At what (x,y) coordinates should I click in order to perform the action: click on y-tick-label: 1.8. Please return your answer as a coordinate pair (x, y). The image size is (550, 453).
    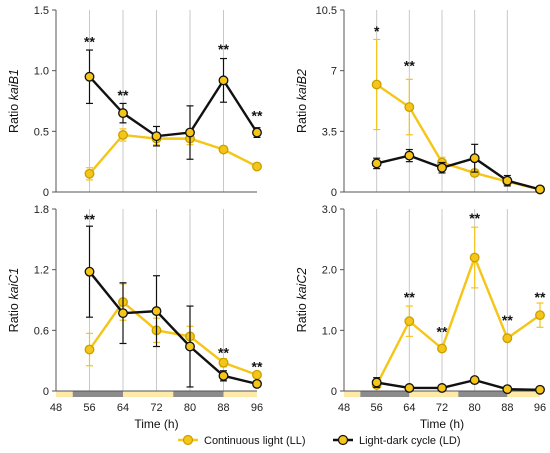
    Looking at the image, I should click on (41, 210).